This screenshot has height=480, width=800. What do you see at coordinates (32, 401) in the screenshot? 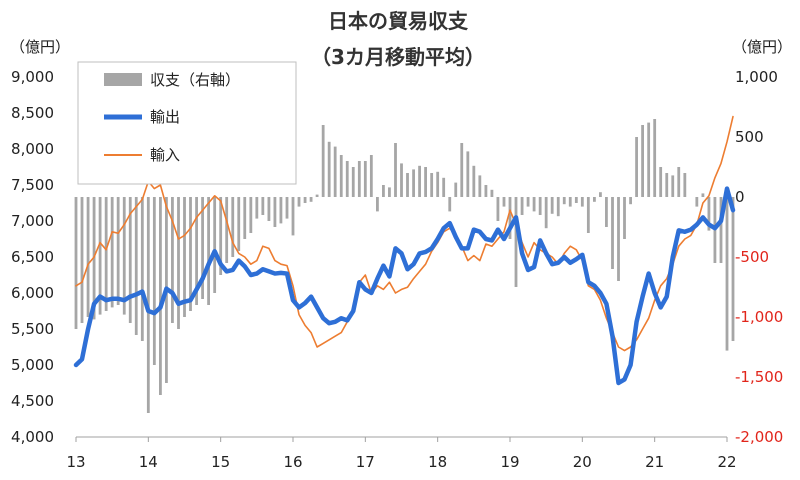
I see `y-left-tick-label: 4,500` at bounding box center [32, 401].